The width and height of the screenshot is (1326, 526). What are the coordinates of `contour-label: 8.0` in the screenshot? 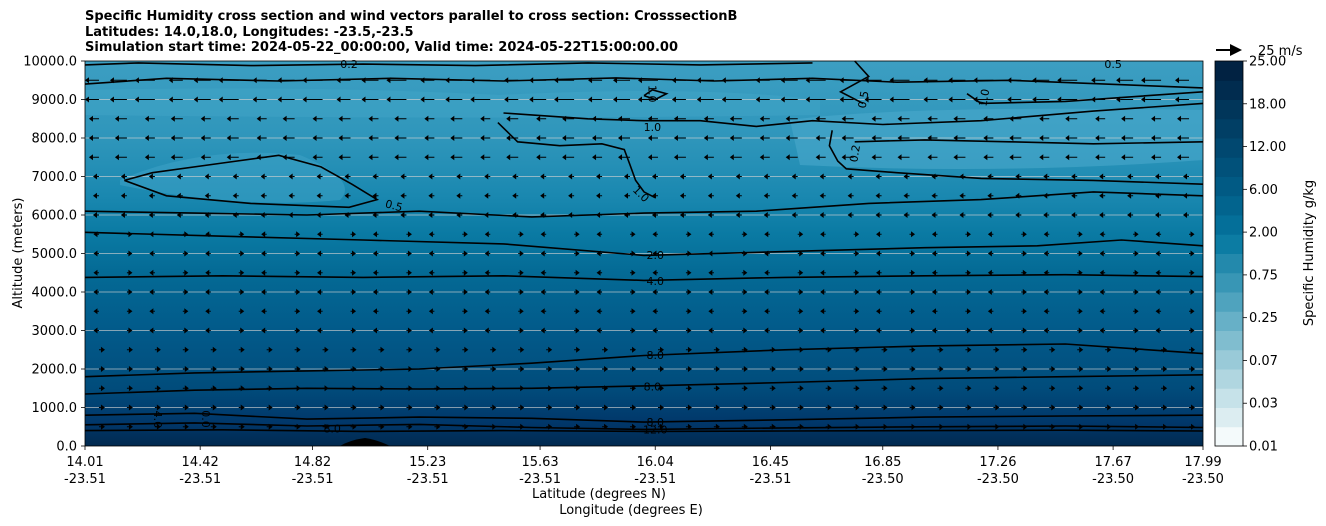 It's located at (655, 355).